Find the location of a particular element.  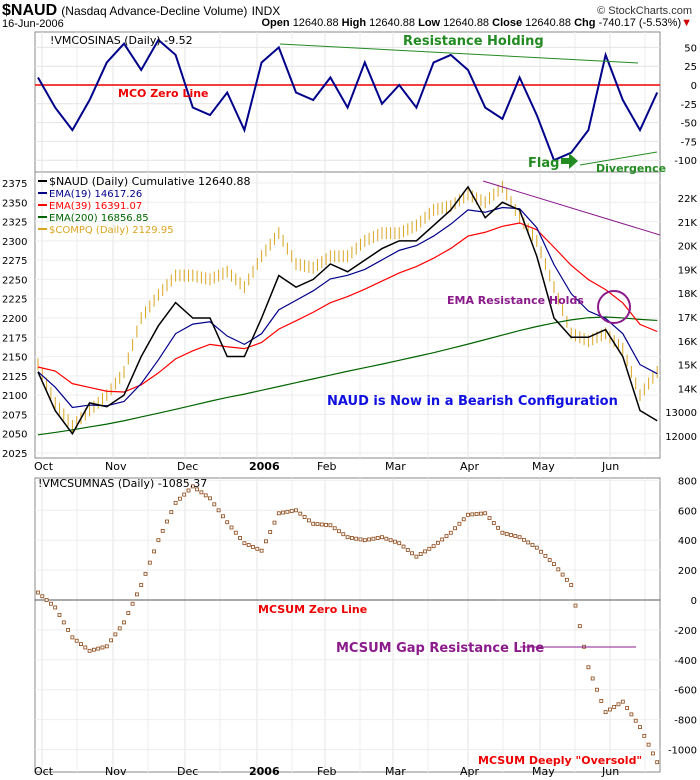

left-tick-label: 2175 is located at coordinates (14, 338).